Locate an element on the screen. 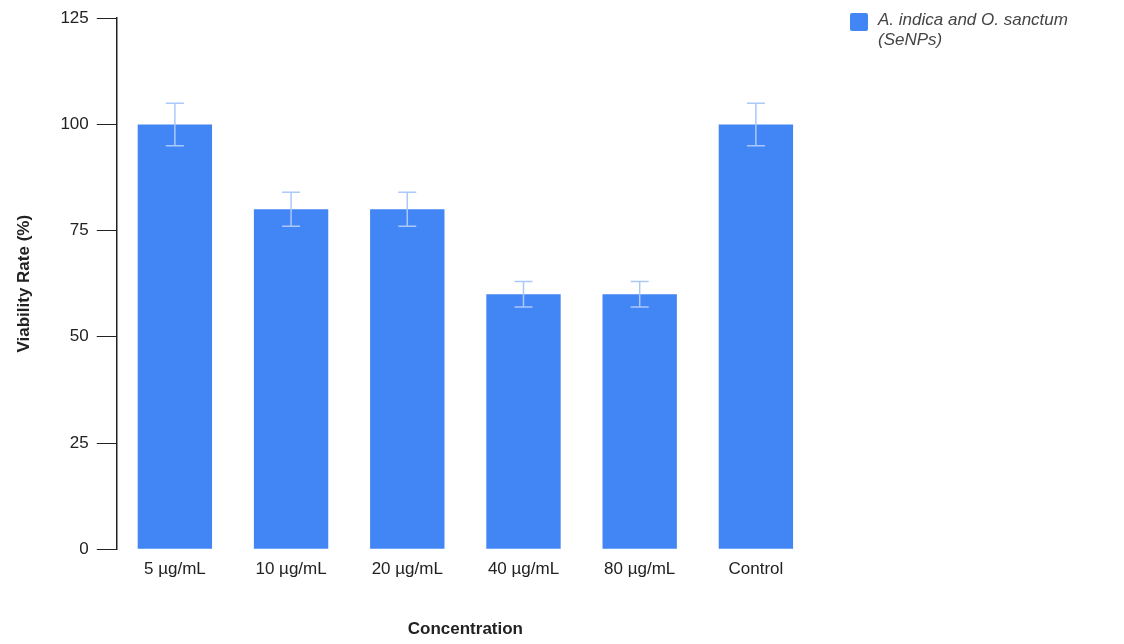 Image resolution: width=1124 pixels, height=644 pixels. x-tick-label: 10 µg/mL is located at coordinates (291, 569).